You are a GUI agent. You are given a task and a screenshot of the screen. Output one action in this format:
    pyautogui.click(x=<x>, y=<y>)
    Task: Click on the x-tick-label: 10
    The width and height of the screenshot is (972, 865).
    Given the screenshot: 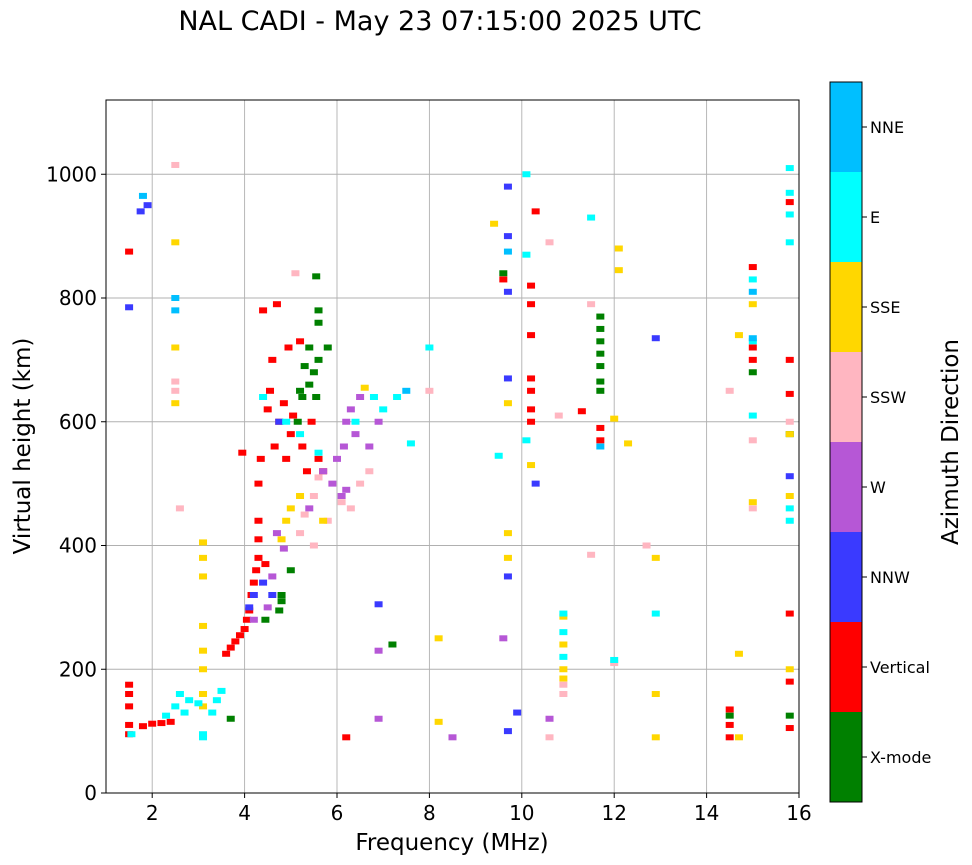 What is the action you would take?
    pyautogui.click(x=521, y=813)
    